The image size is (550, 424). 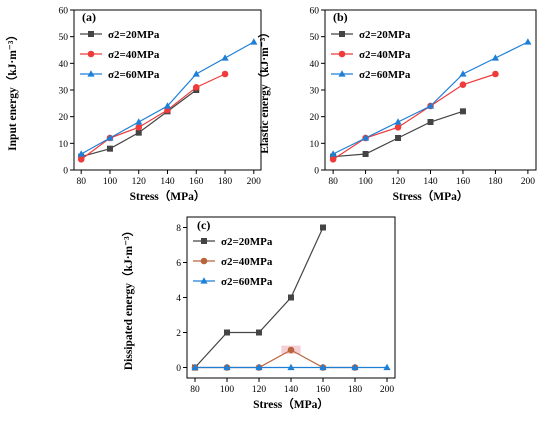 What do you see at coordinates (203, 225) in the screenshot?
I see `panel-label: (c)` at bounding box center [203, 225].